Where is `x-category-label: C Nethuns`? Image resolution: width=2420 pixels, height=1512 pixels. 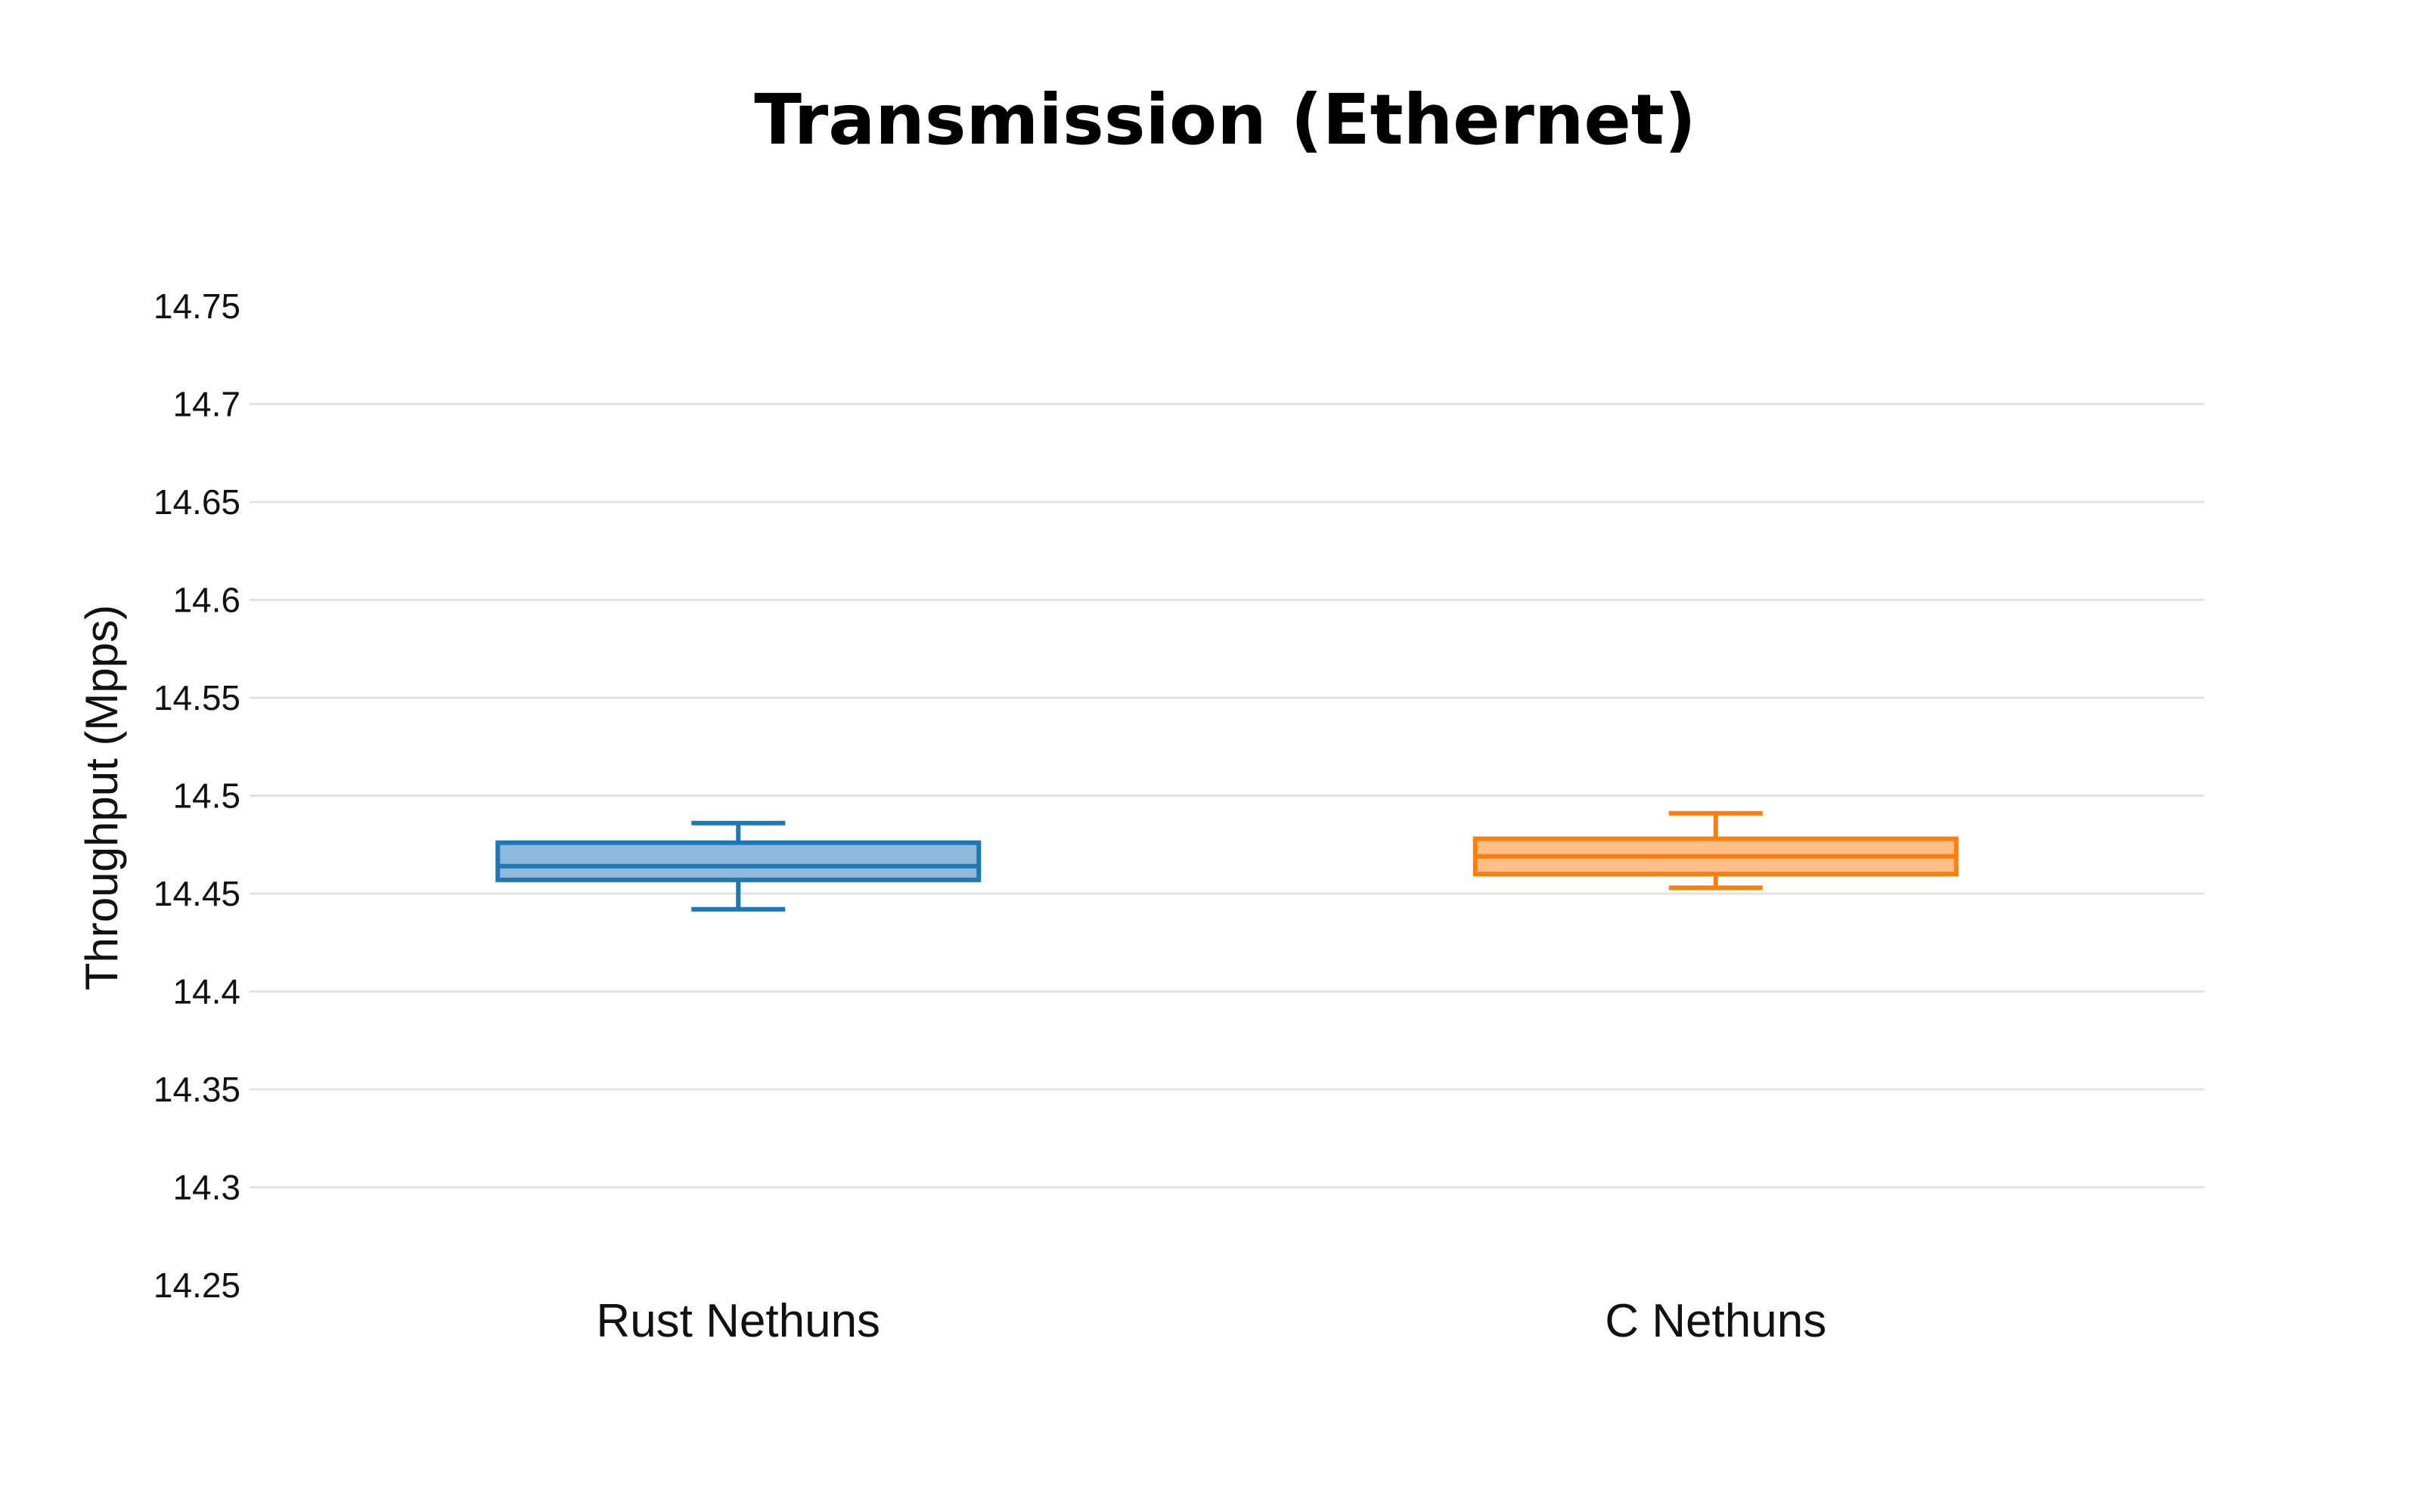 x-category-label: C Nethuns is located at coordinates (1715, 1321).